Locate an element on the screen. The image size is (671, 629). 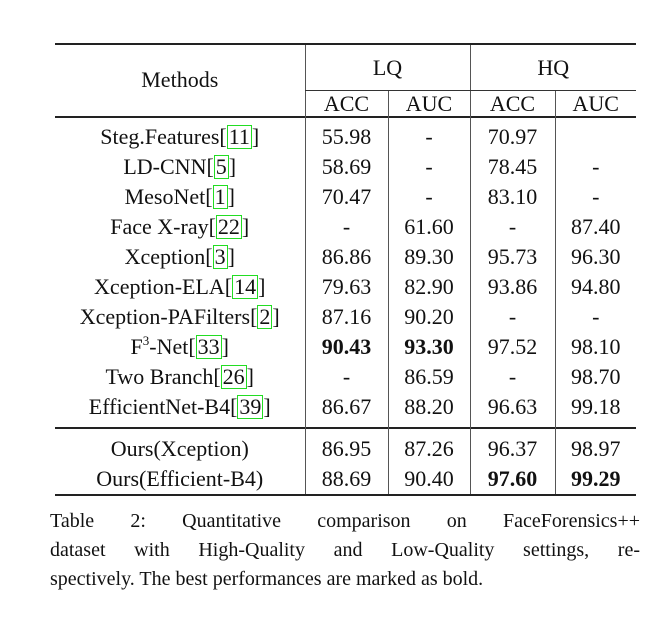
method-name: Two Branch[26] is located at coordinates (179, 376).